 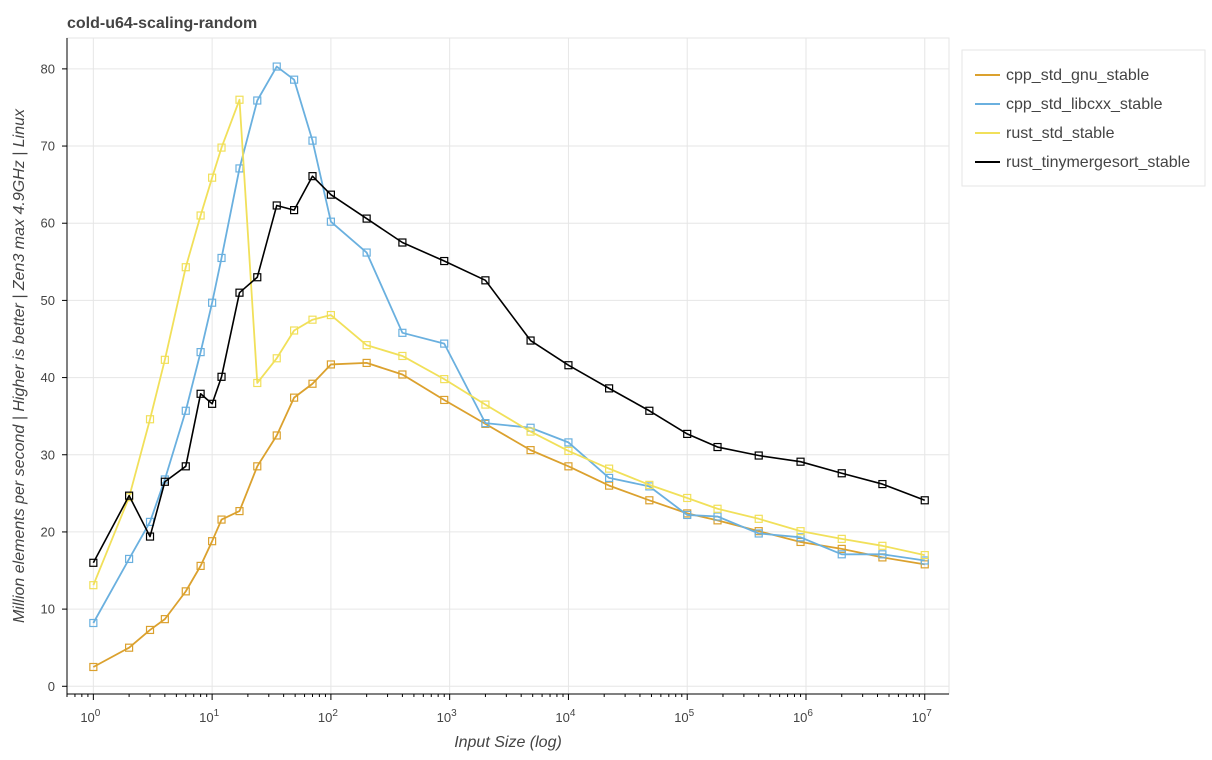 What do you see at coordinates (48, 377) in the screenshot?
I see `y-tick-label: 40` at bounding box center [48, 377].